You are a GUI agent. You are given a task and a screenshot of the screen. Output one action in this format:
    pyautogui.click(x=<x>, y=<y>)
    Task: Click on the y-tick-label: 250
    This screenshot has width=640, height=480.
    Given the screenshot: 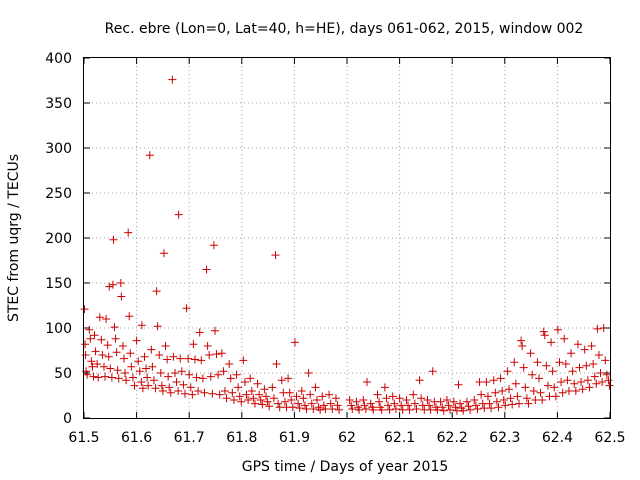 What is the action you would take?
    pyautogui.click(x=58, y=194)
    